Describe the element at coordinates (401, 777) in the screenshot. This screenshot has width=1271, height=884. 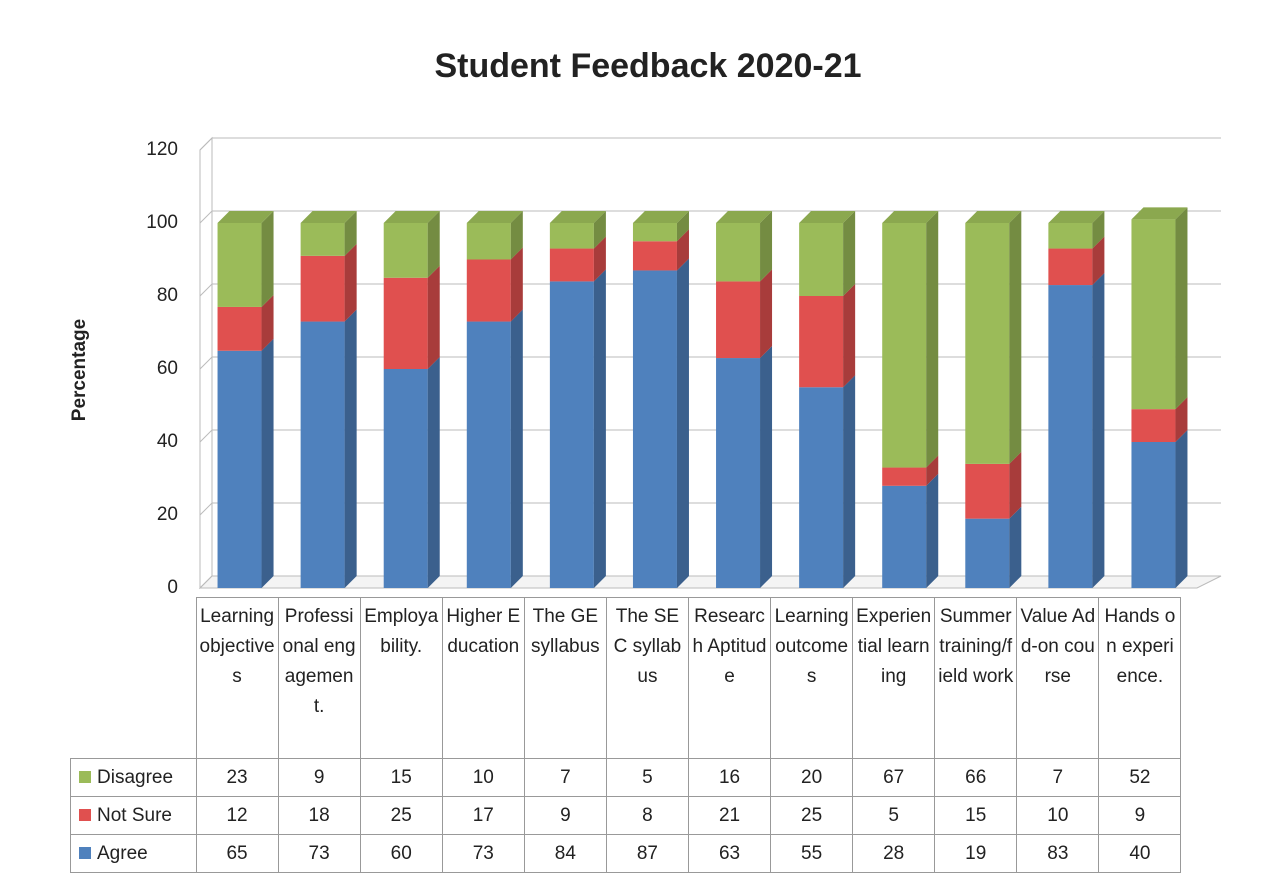
I see `table-value: 15` at that location.